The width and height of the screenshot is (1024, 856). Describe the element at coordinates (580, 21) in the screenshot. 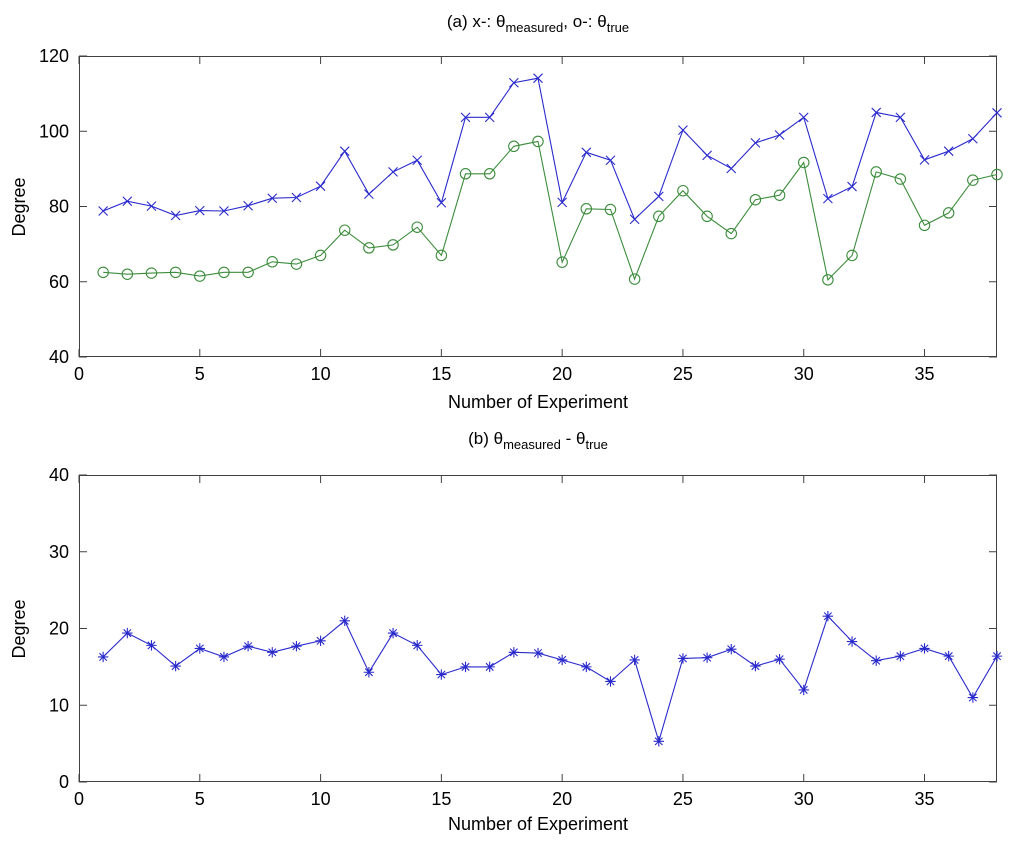

I see `title-text: , o-:` at that location.